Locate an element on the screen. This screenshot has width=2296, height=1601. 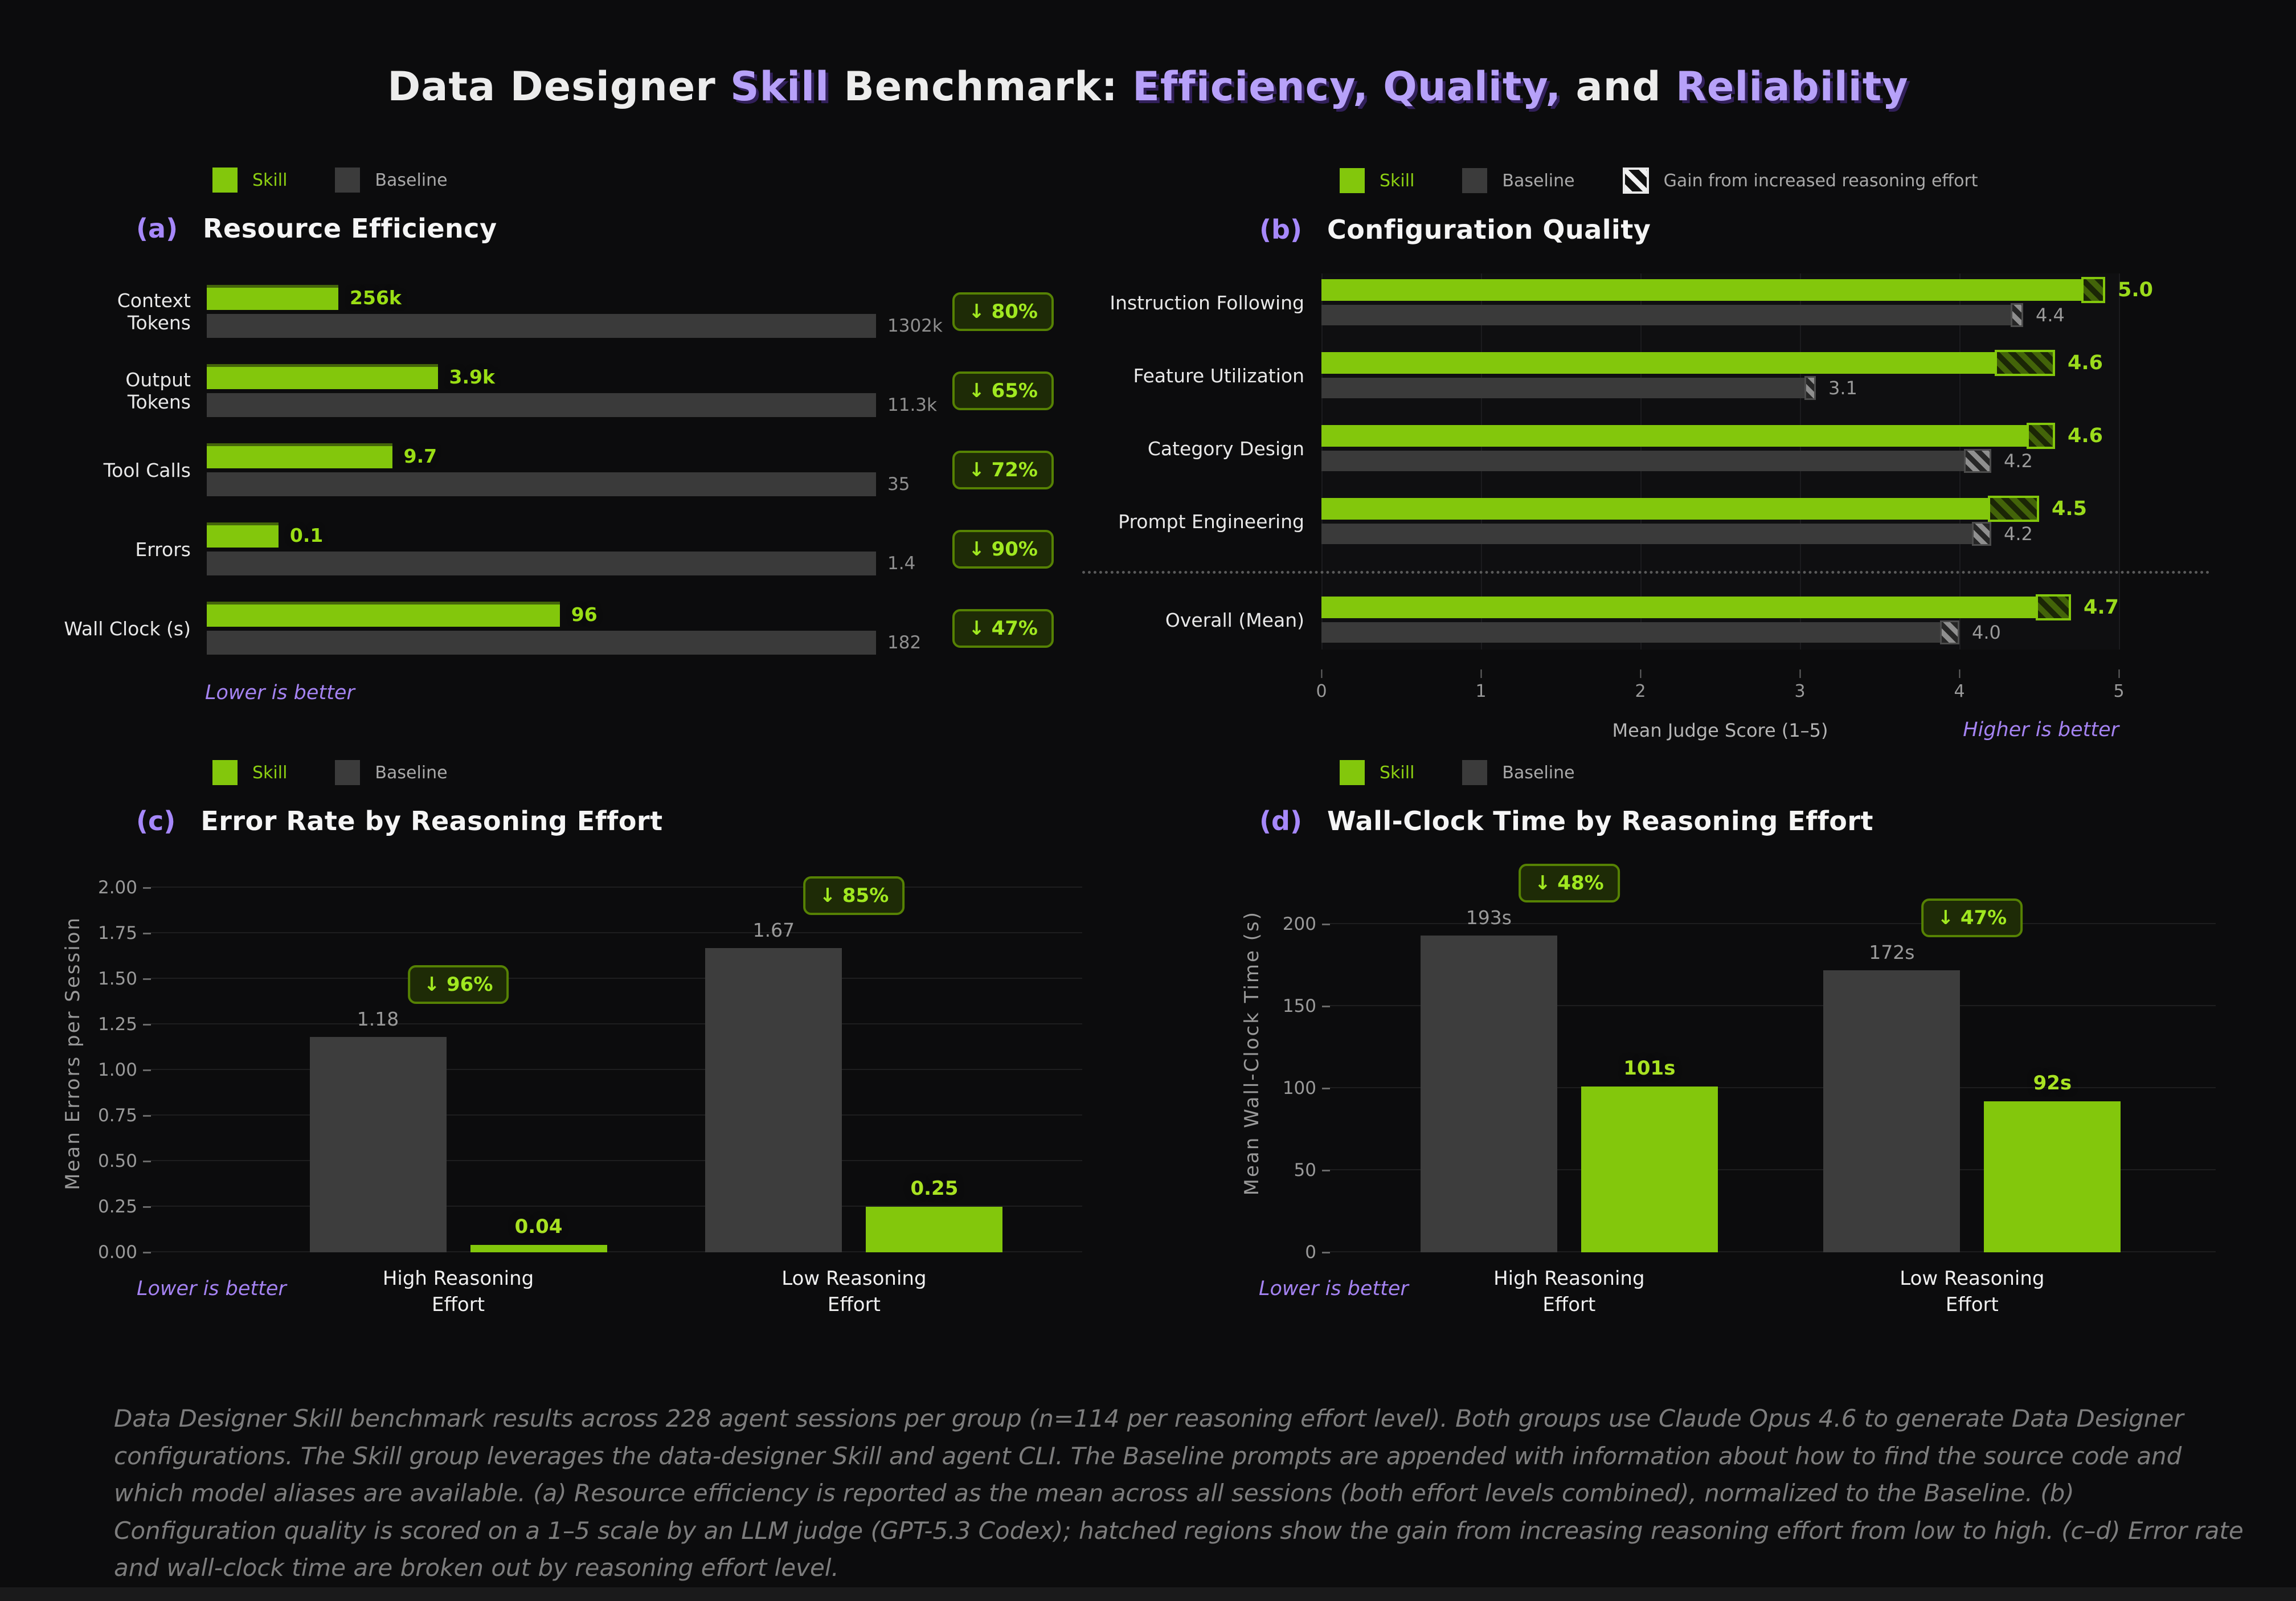
baseline-bar: 1.67 is located at coordinates (773, 1085).